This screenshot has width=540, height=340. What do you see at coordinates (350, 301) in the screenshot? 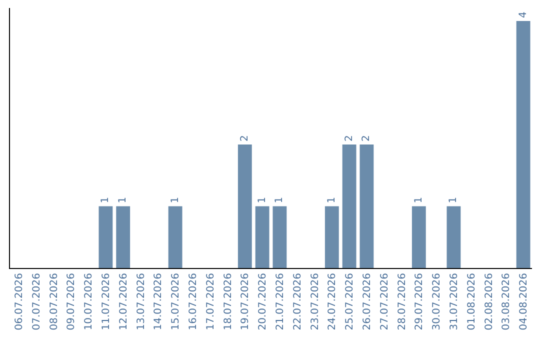
I see `x-tick-label: 25.07.2026` at bounding box center [350, 301].